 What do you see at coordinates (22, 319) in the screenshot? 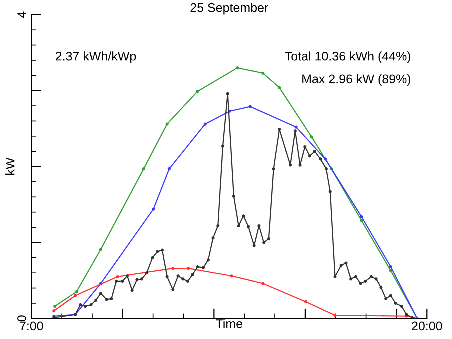
I see `y-tick-label: 0` at bounding box center [22, 319].